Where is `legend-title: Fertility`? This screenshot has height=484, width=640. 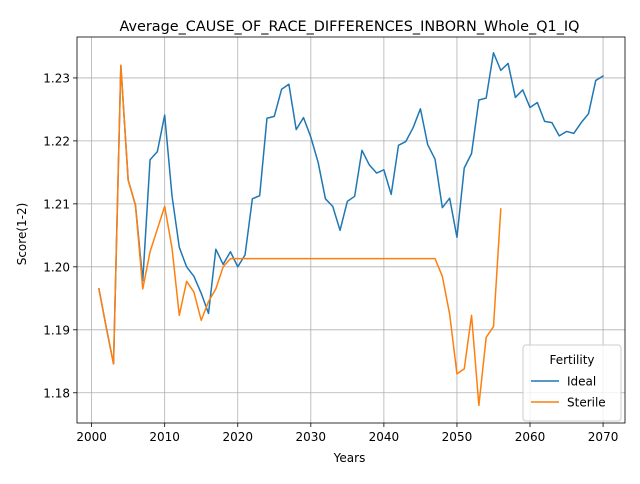
legend-title: Fertility is located at coordinates (571, 360).